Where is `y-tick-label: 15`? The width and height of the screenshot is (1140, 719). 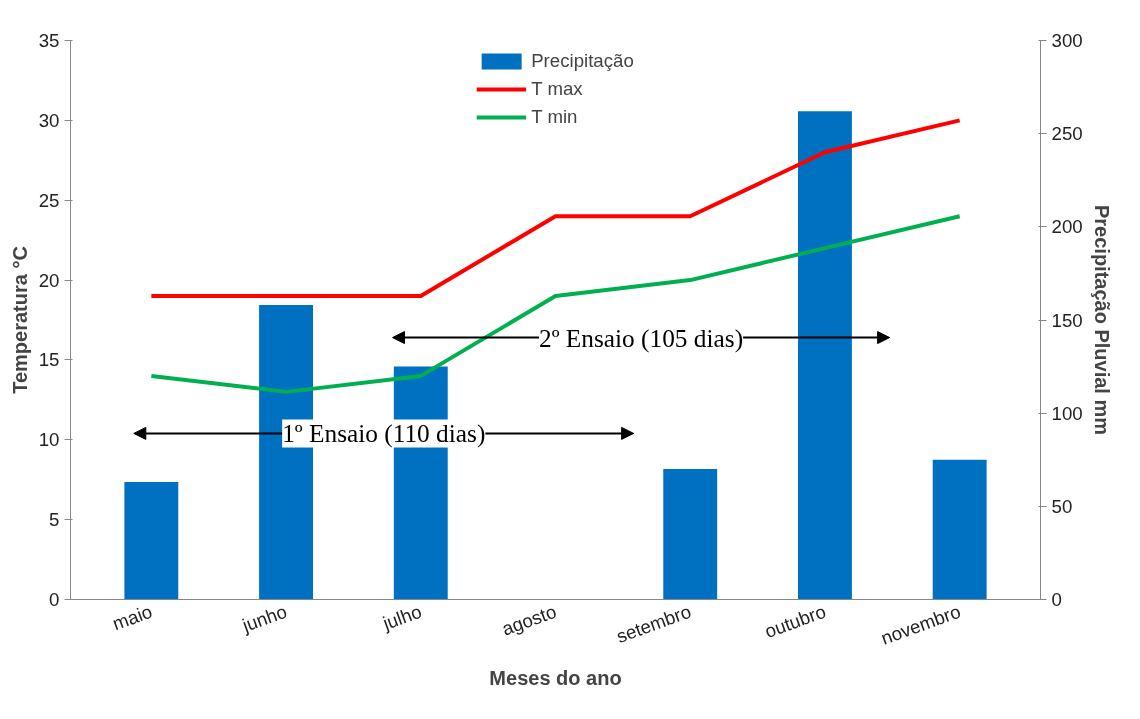
y-tick-label: 15 is located at coordinates (49, 360).